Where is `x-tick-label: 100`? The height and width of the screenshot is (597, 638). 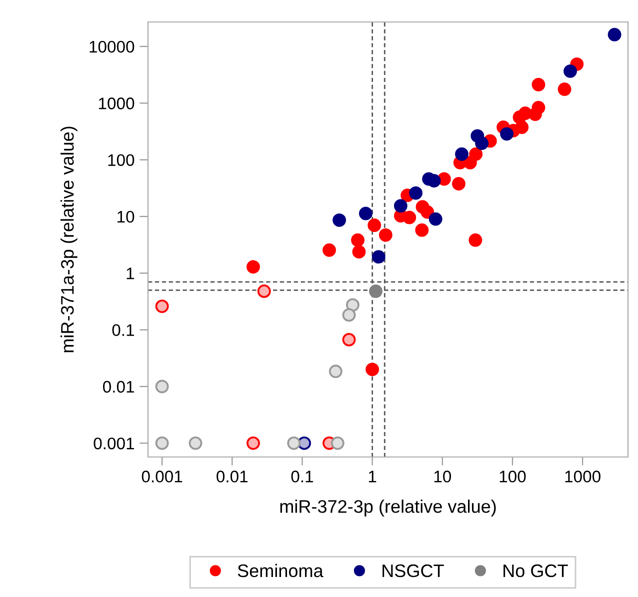 x-tick-label: 100 is located at coordinates (513, 476).